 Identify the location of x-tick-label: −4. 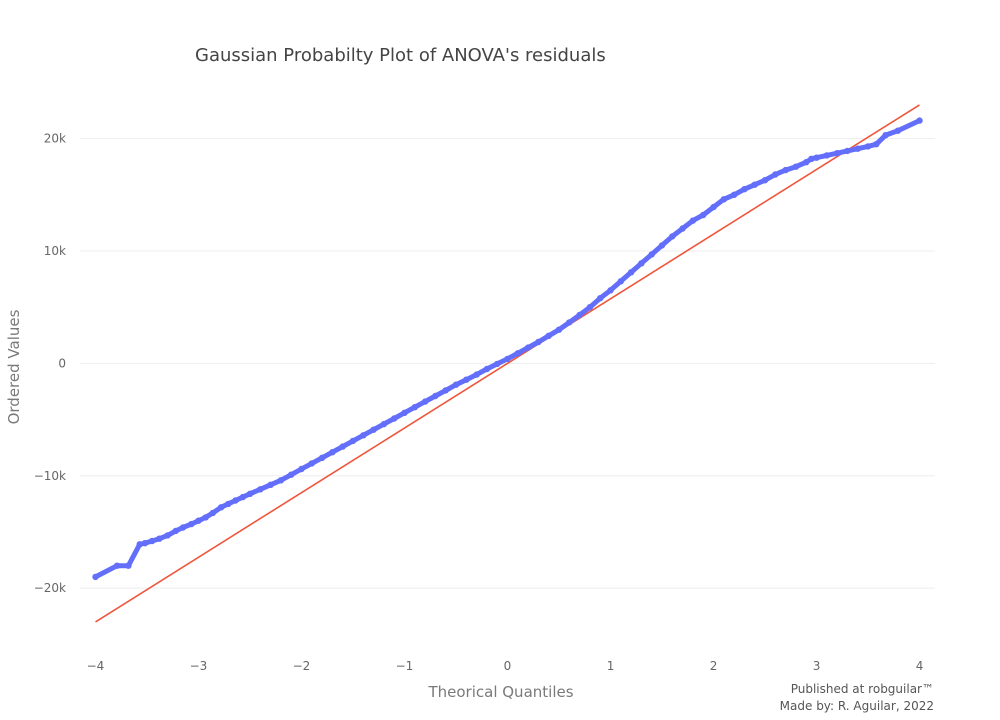
(96, 666).